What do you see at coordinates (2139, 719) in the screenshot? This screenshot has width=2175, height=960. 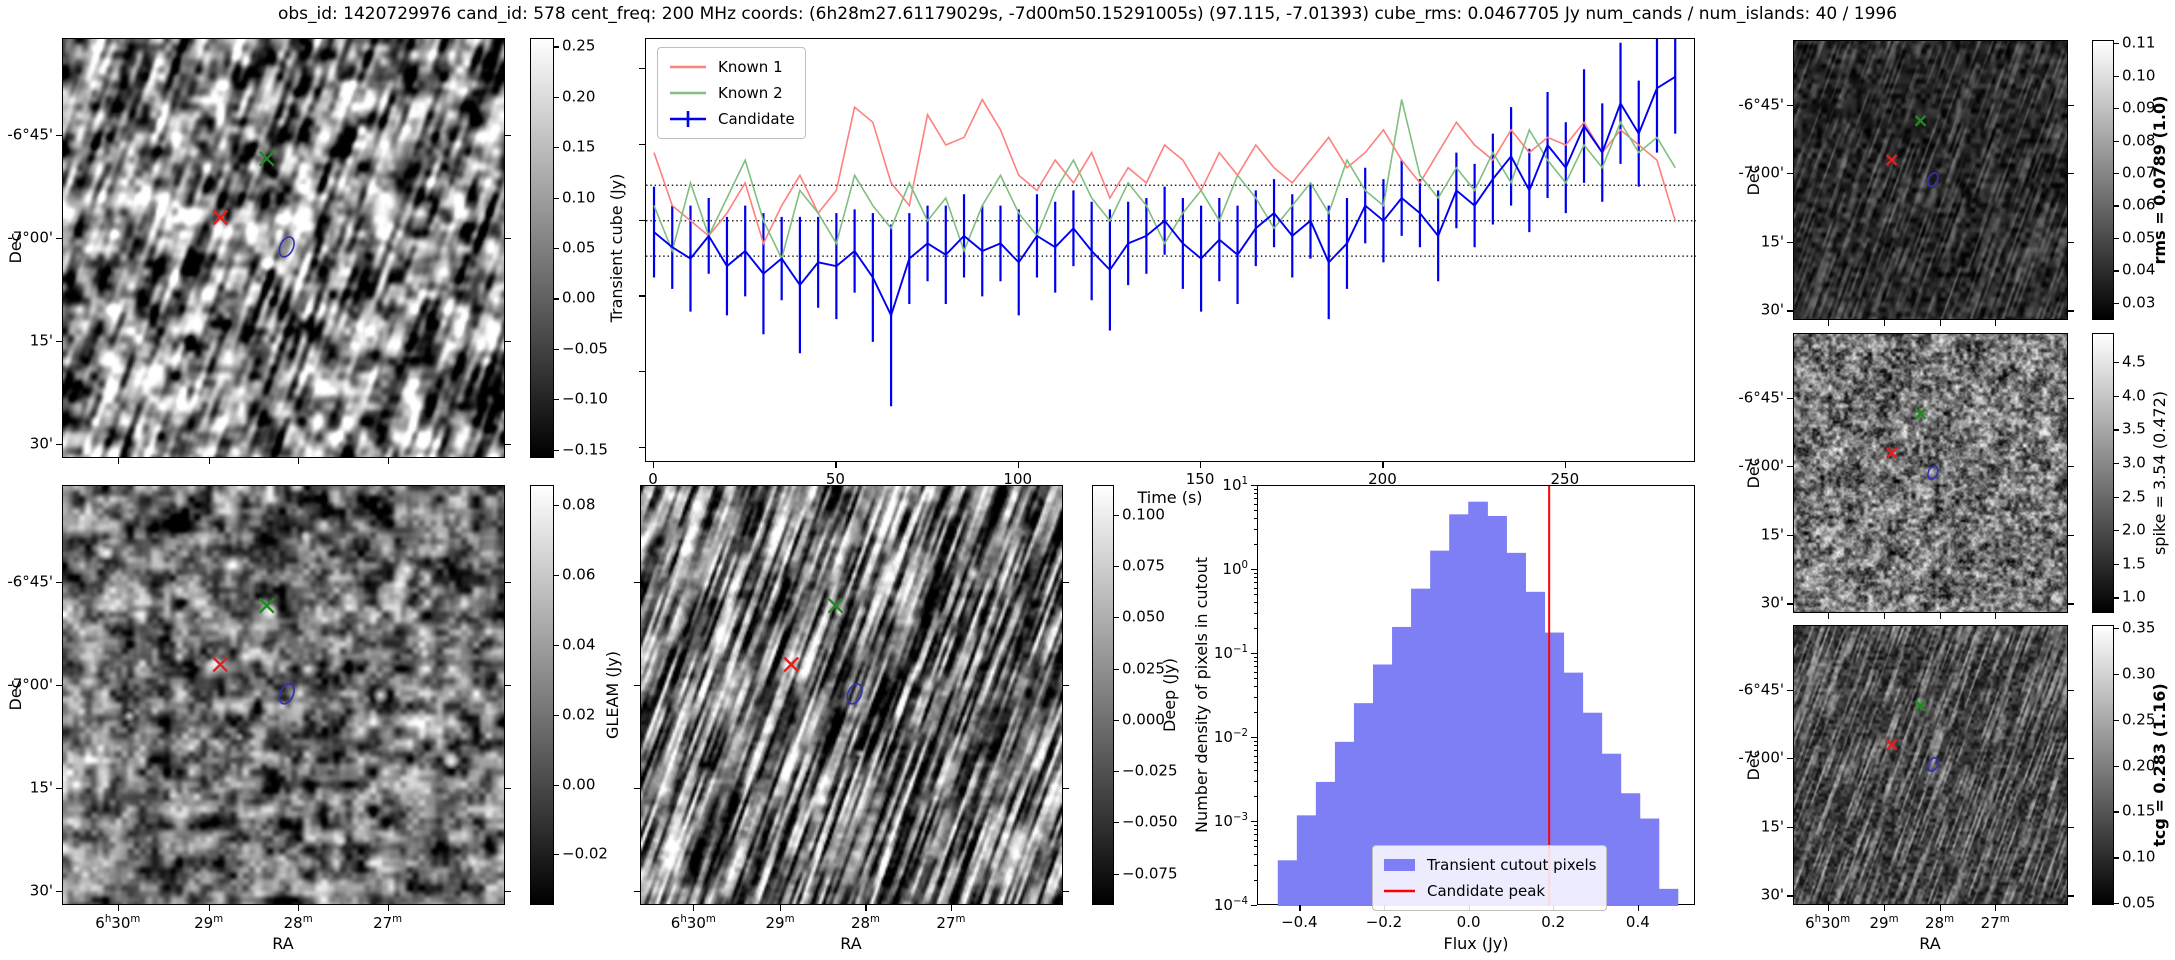 I see `colorbar-tick-label: 0.25` at bounding box center [2139, 719].